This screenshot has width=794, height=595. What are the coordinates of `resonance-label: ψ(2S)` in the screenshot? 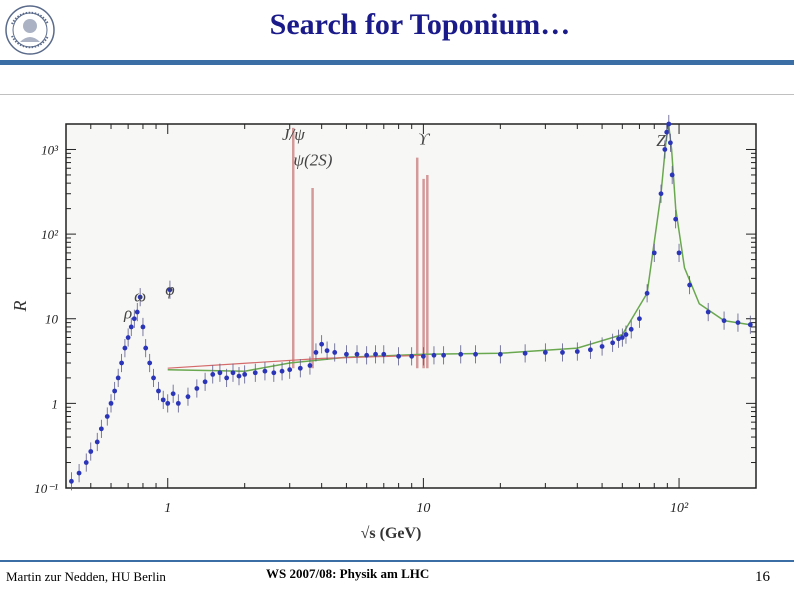 It's located at (313, 159).